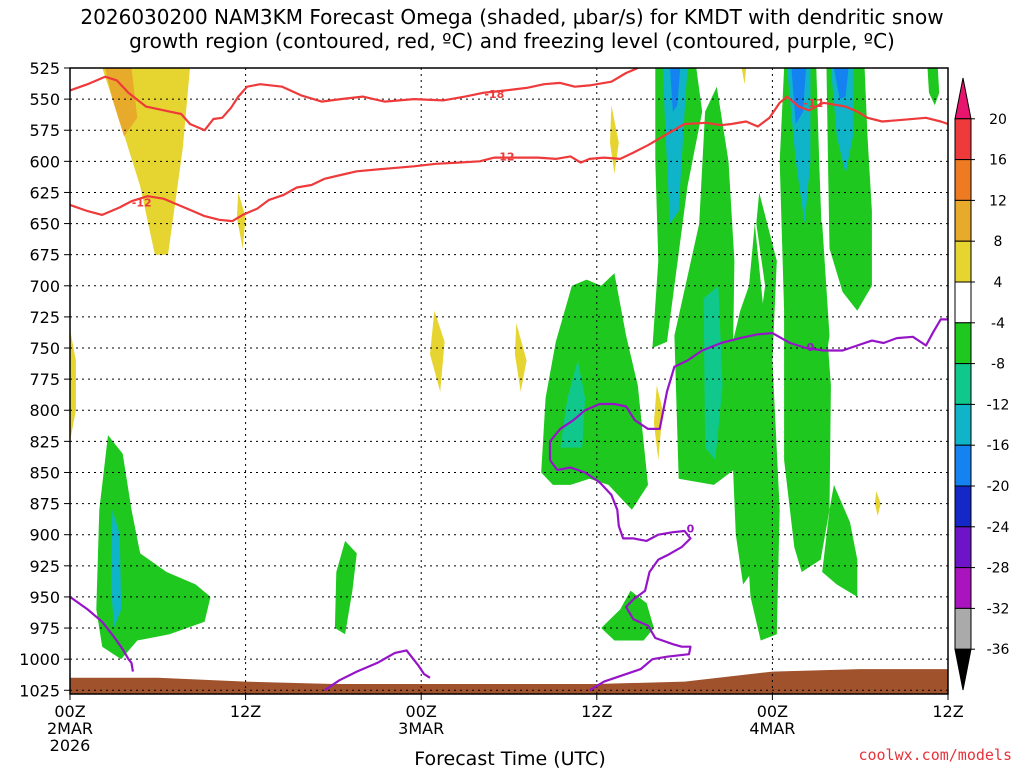 This screenshot has width=1024, height=768. Describe the element at coordinates (998, 161) in the screenshot. I see `colorbar-label-1: 16` at that location.